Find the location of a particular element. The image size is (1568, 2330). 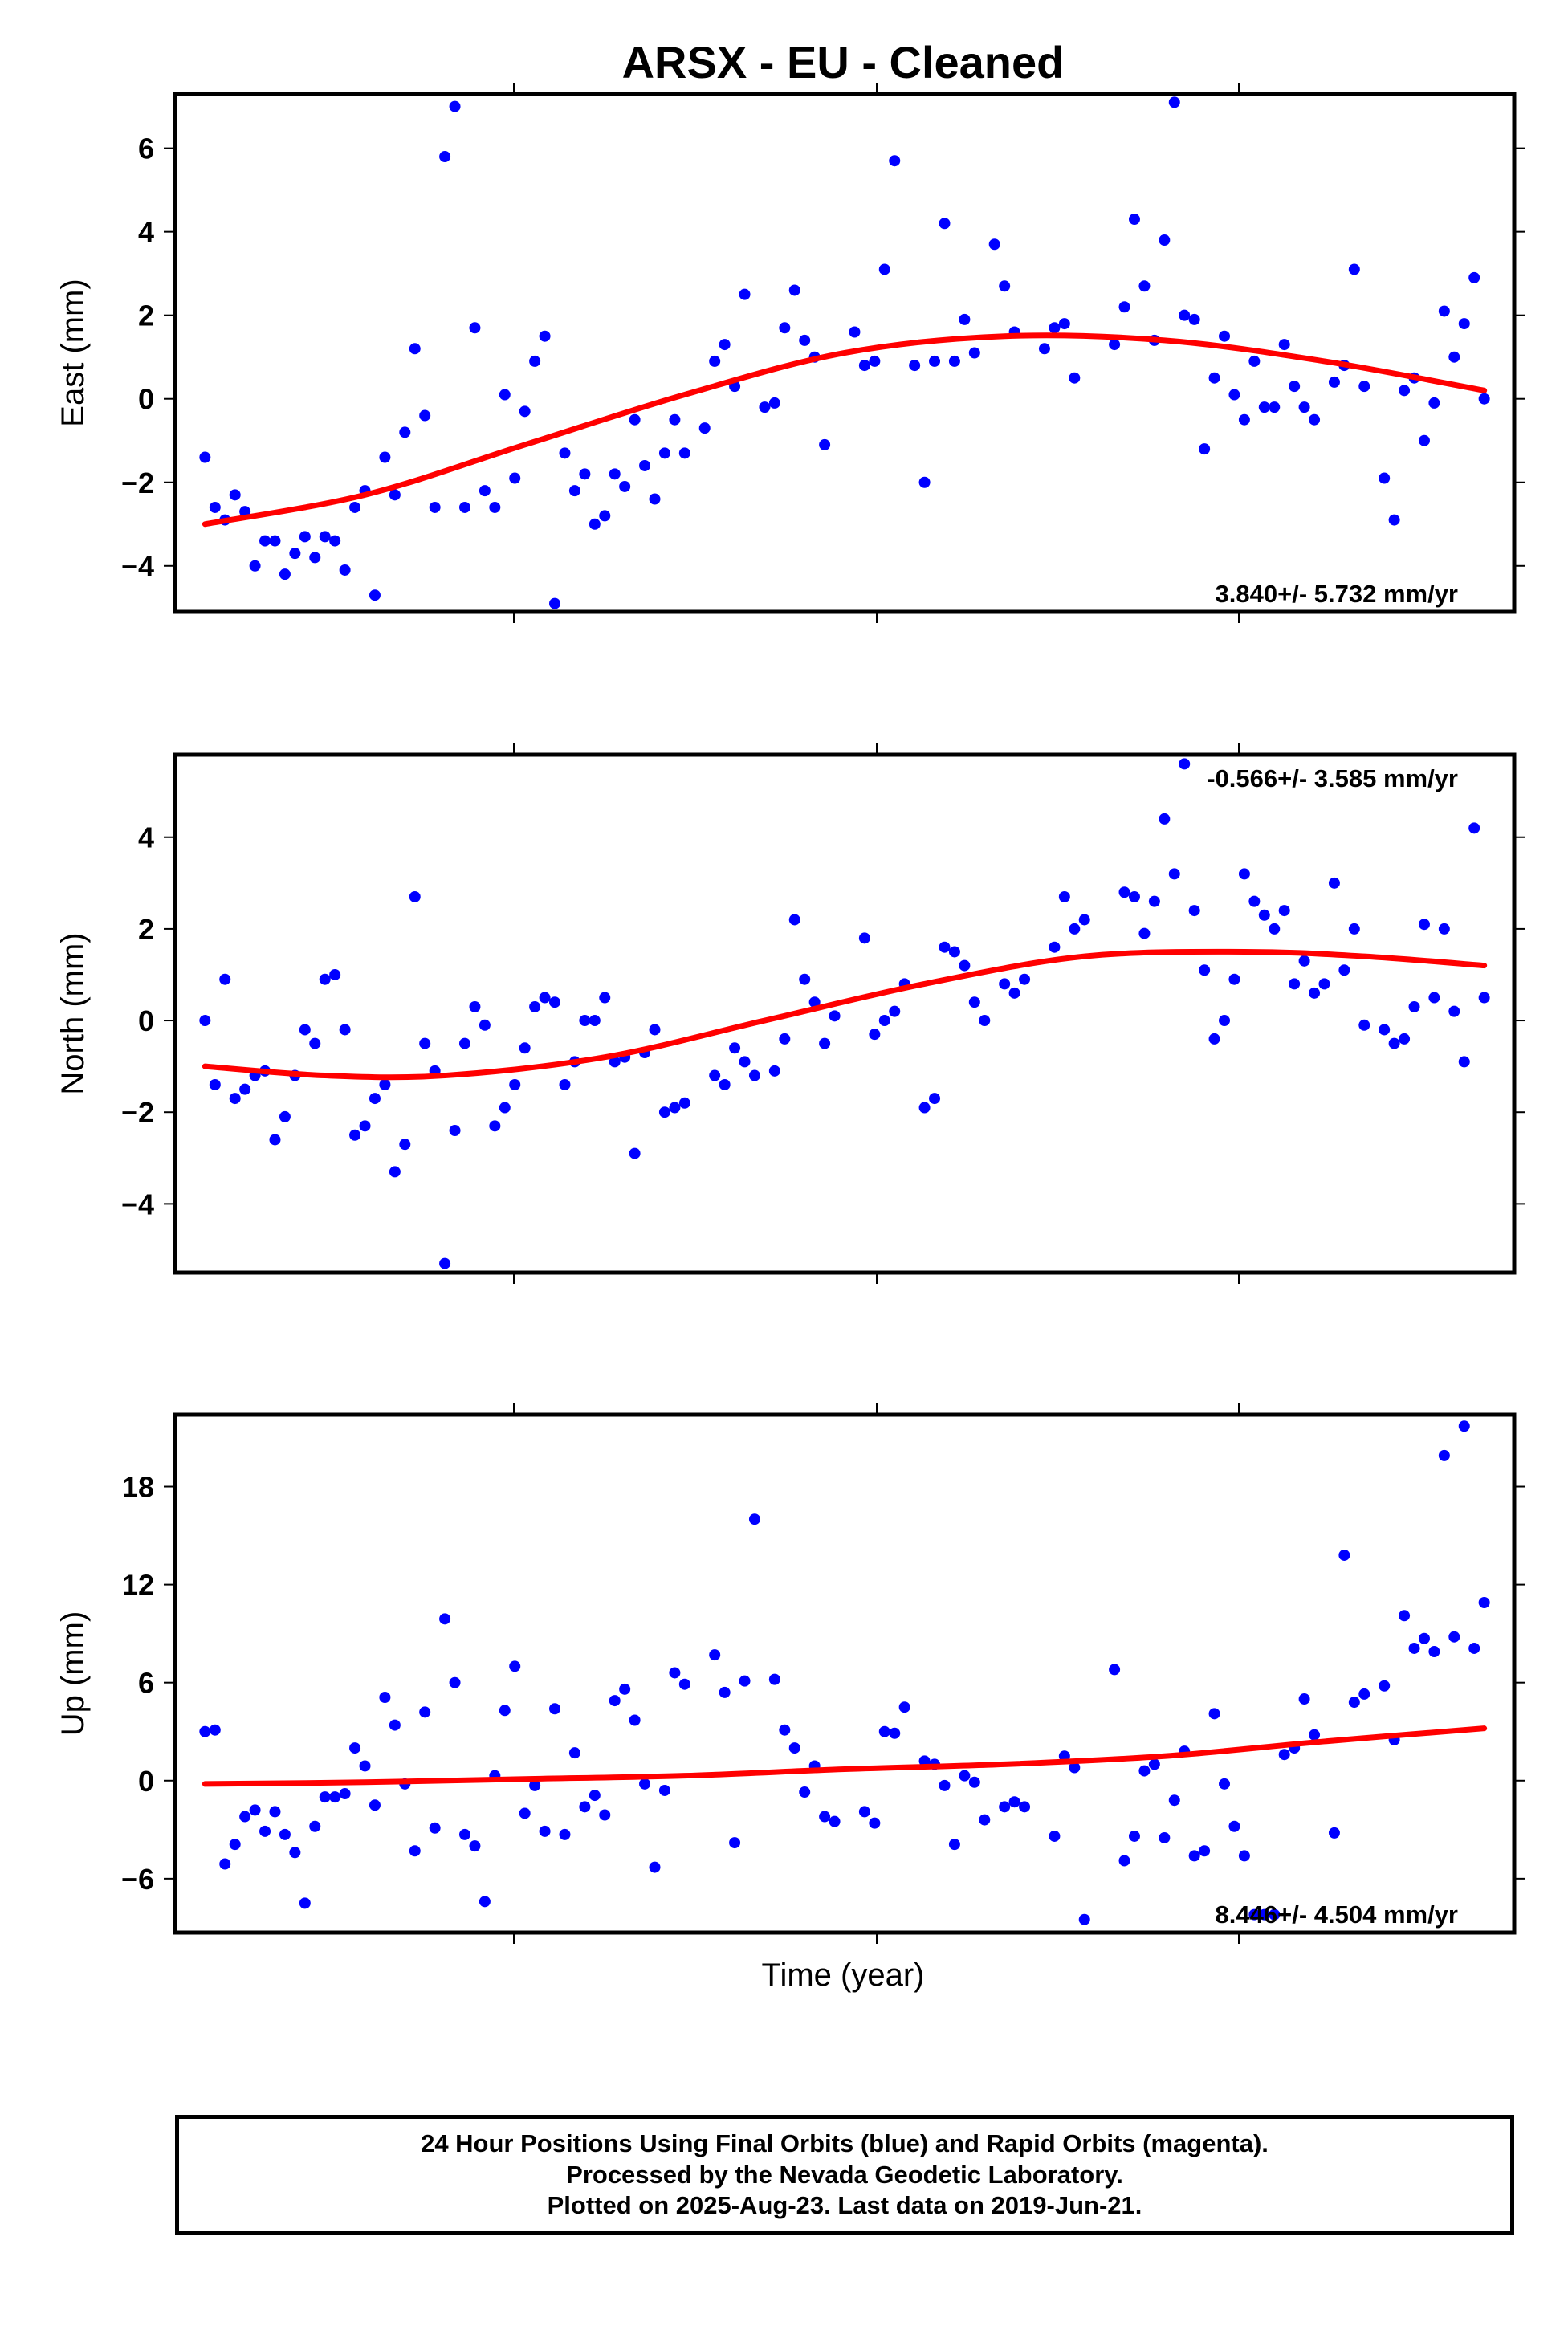

chart-title: ARSX - EU - Cleaned is located at coordinates (843, 62).